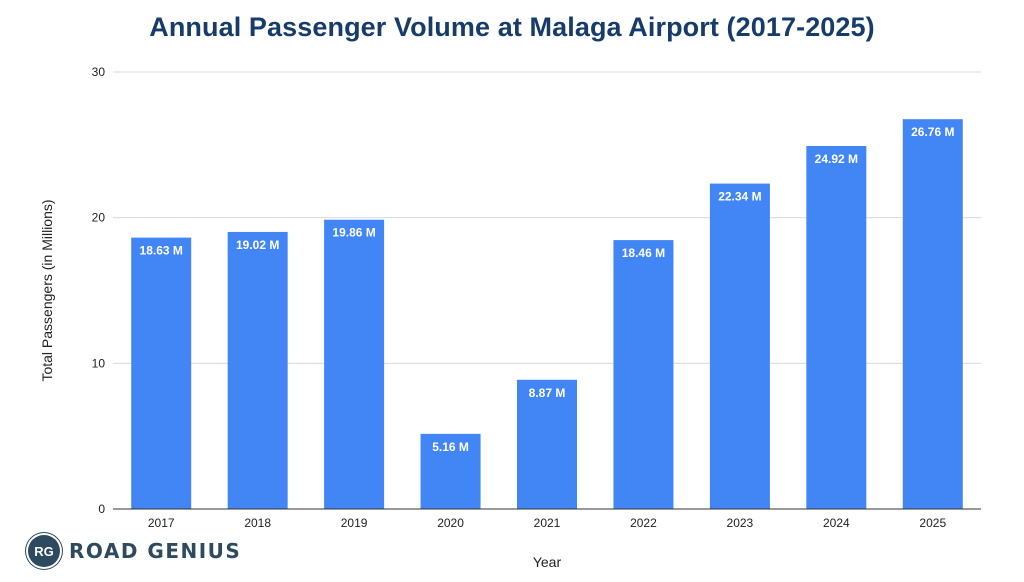 This screenshot has width=1024, height=582. Describe the element at coordinates (44, 551) in the screenshot. I see `logo-badge-icon: RG` at that location.